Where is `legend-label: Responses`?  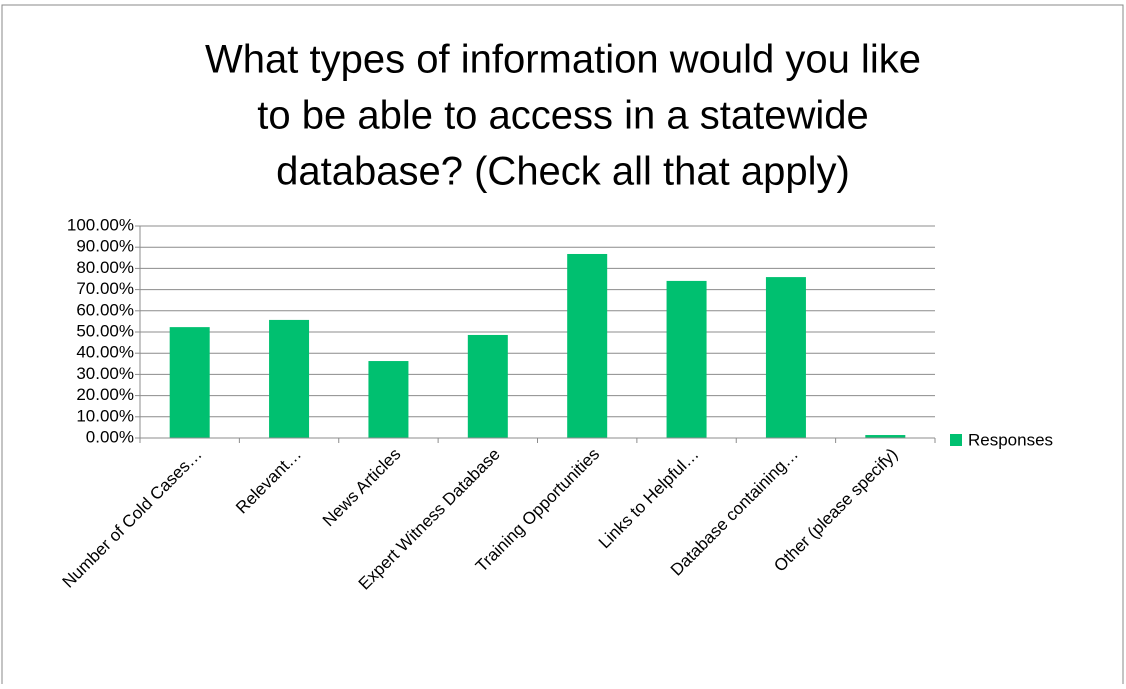
legend-label: Responses is located at coordinates (1010, 439).